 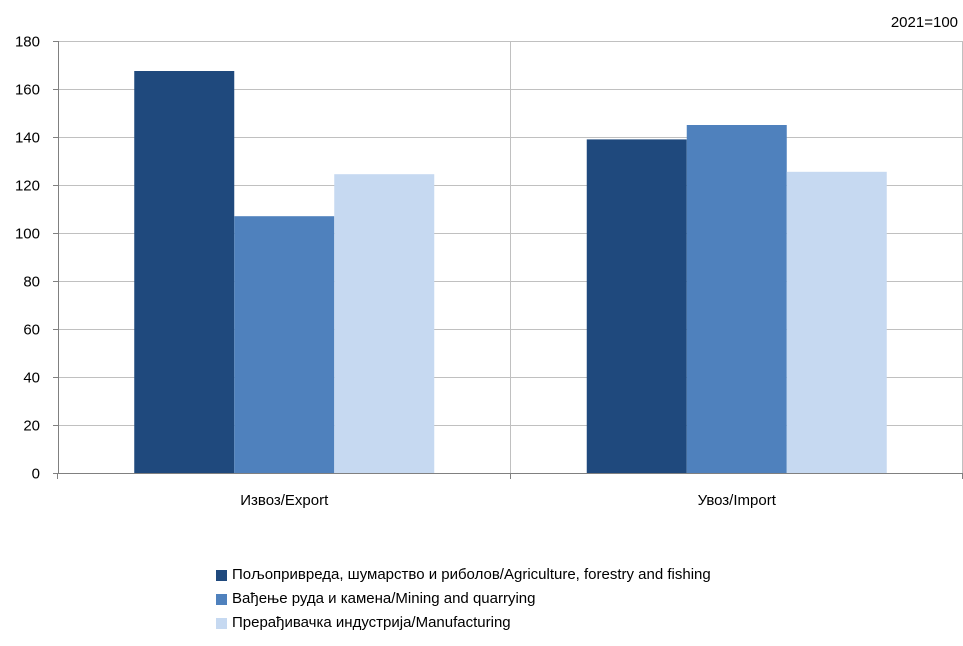 What do you see at coordinates (221, 623) in the screenshot?
I see `legend-swatch-manufacturing` at bounding box center [221, 623].